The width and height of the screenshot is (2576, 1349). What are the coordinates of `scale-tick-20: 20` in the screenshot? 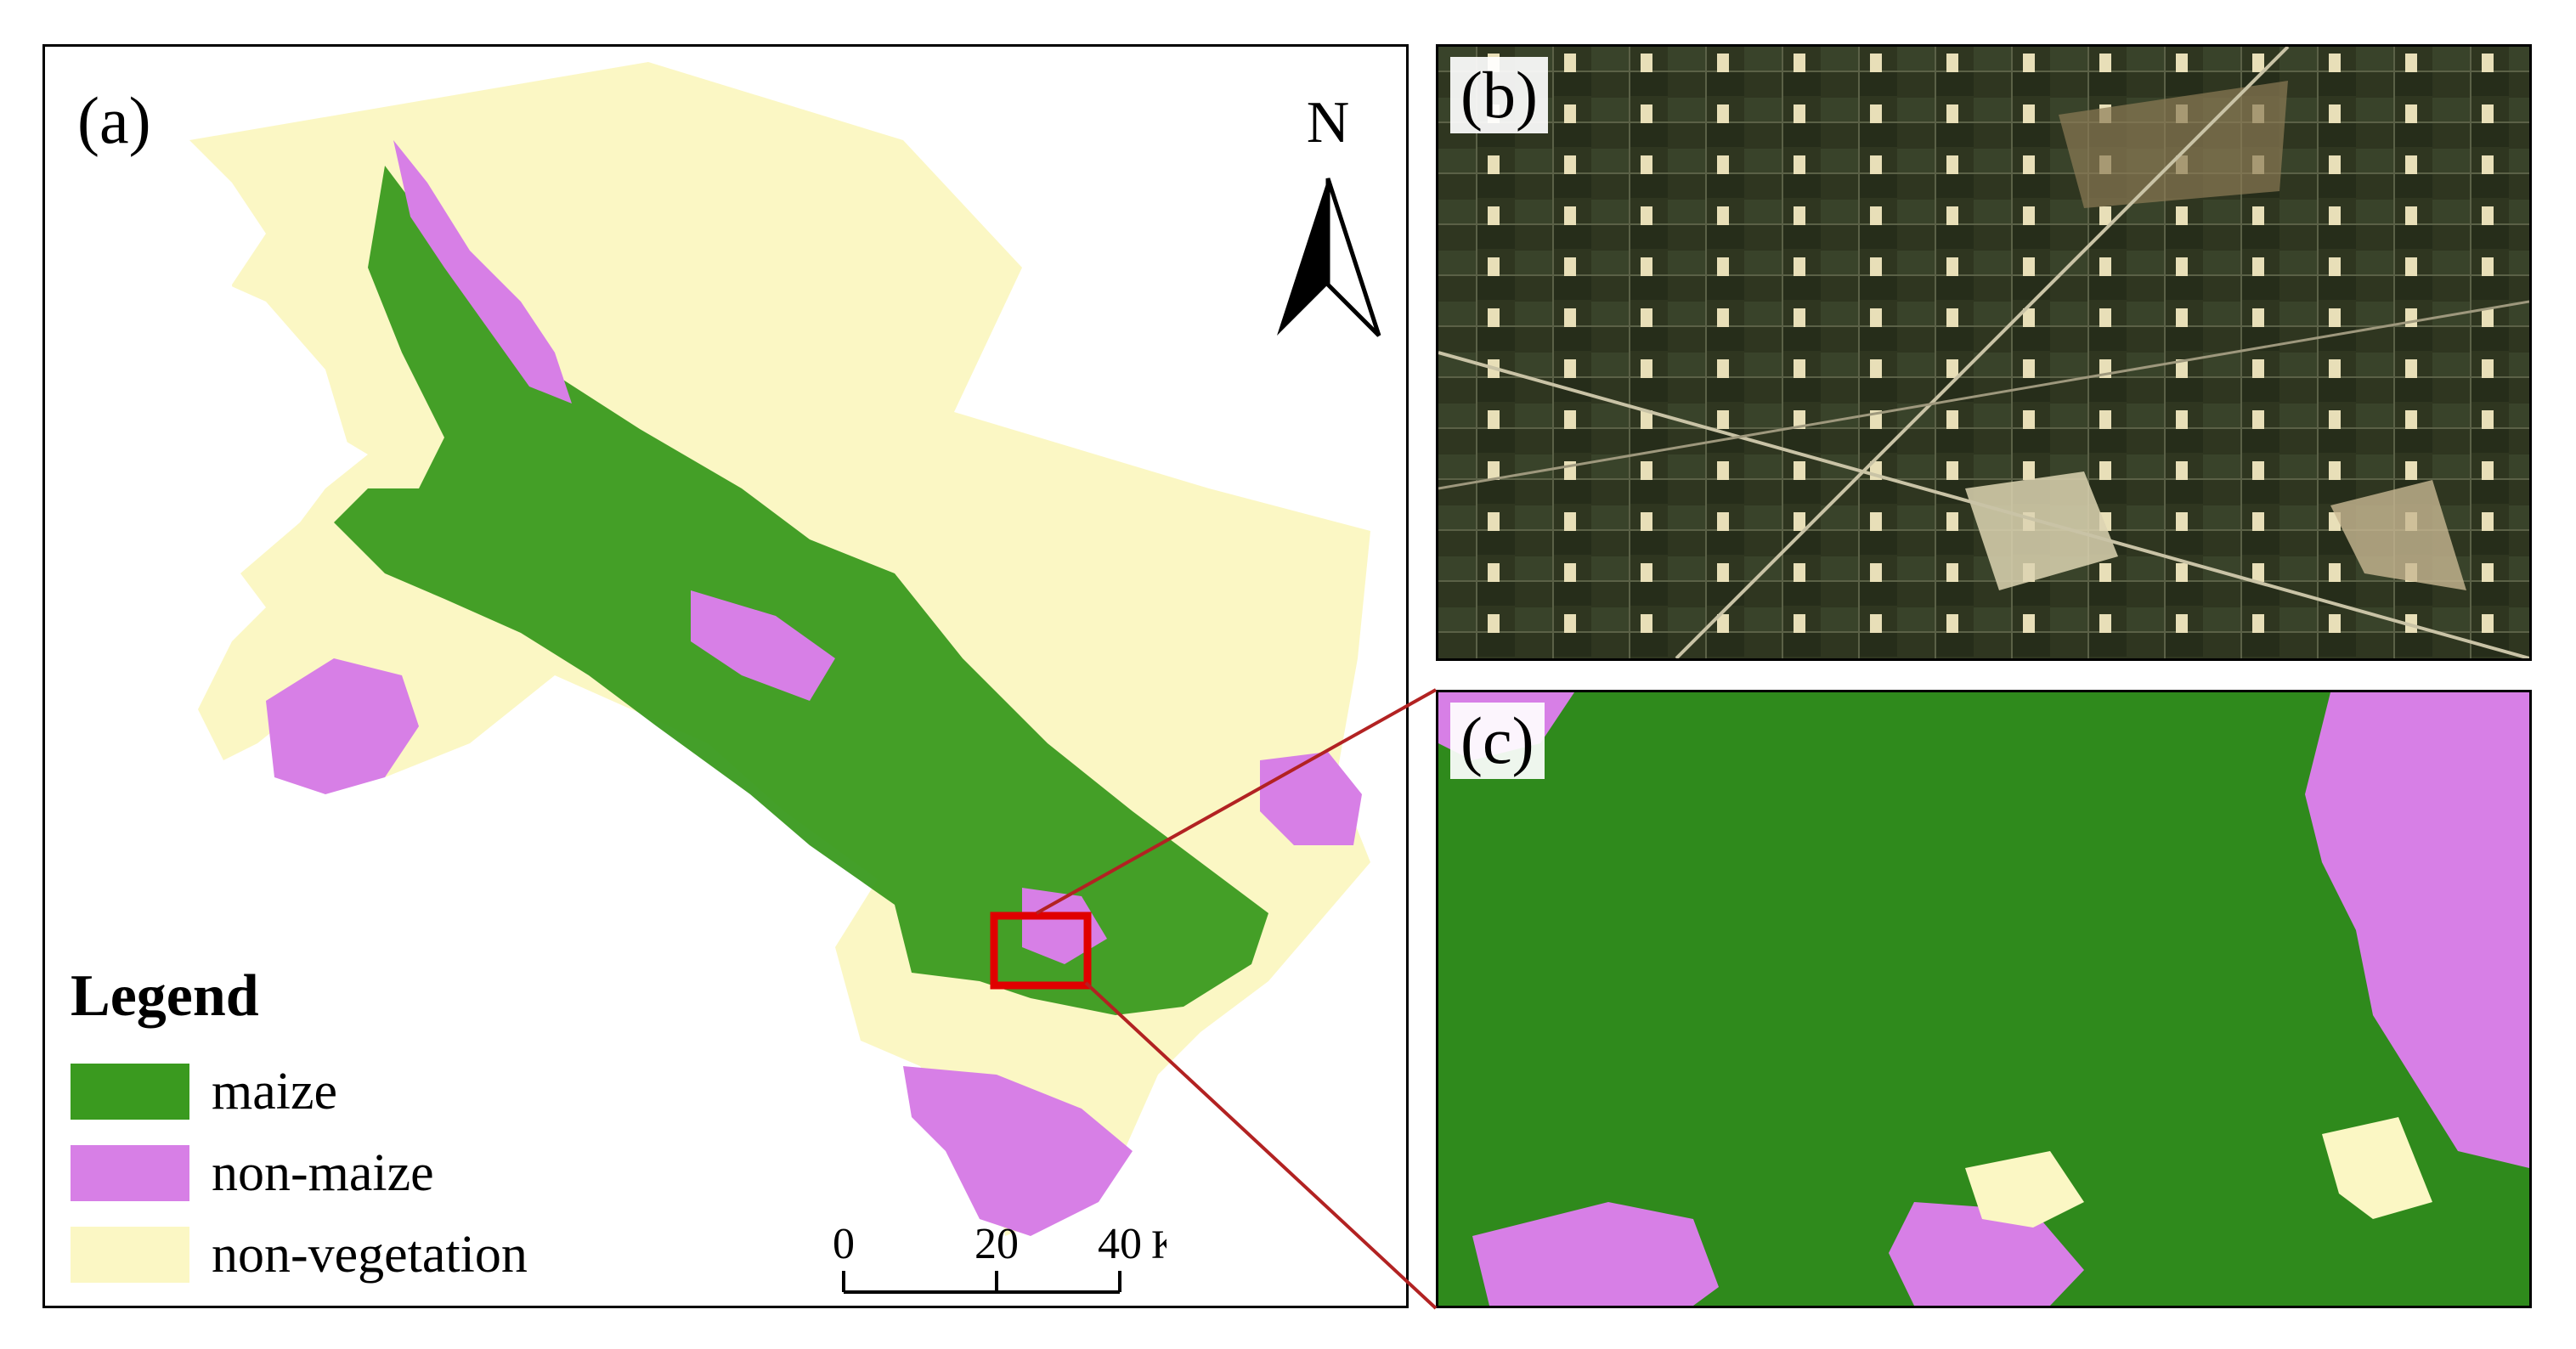 It's located at (997, 1244).